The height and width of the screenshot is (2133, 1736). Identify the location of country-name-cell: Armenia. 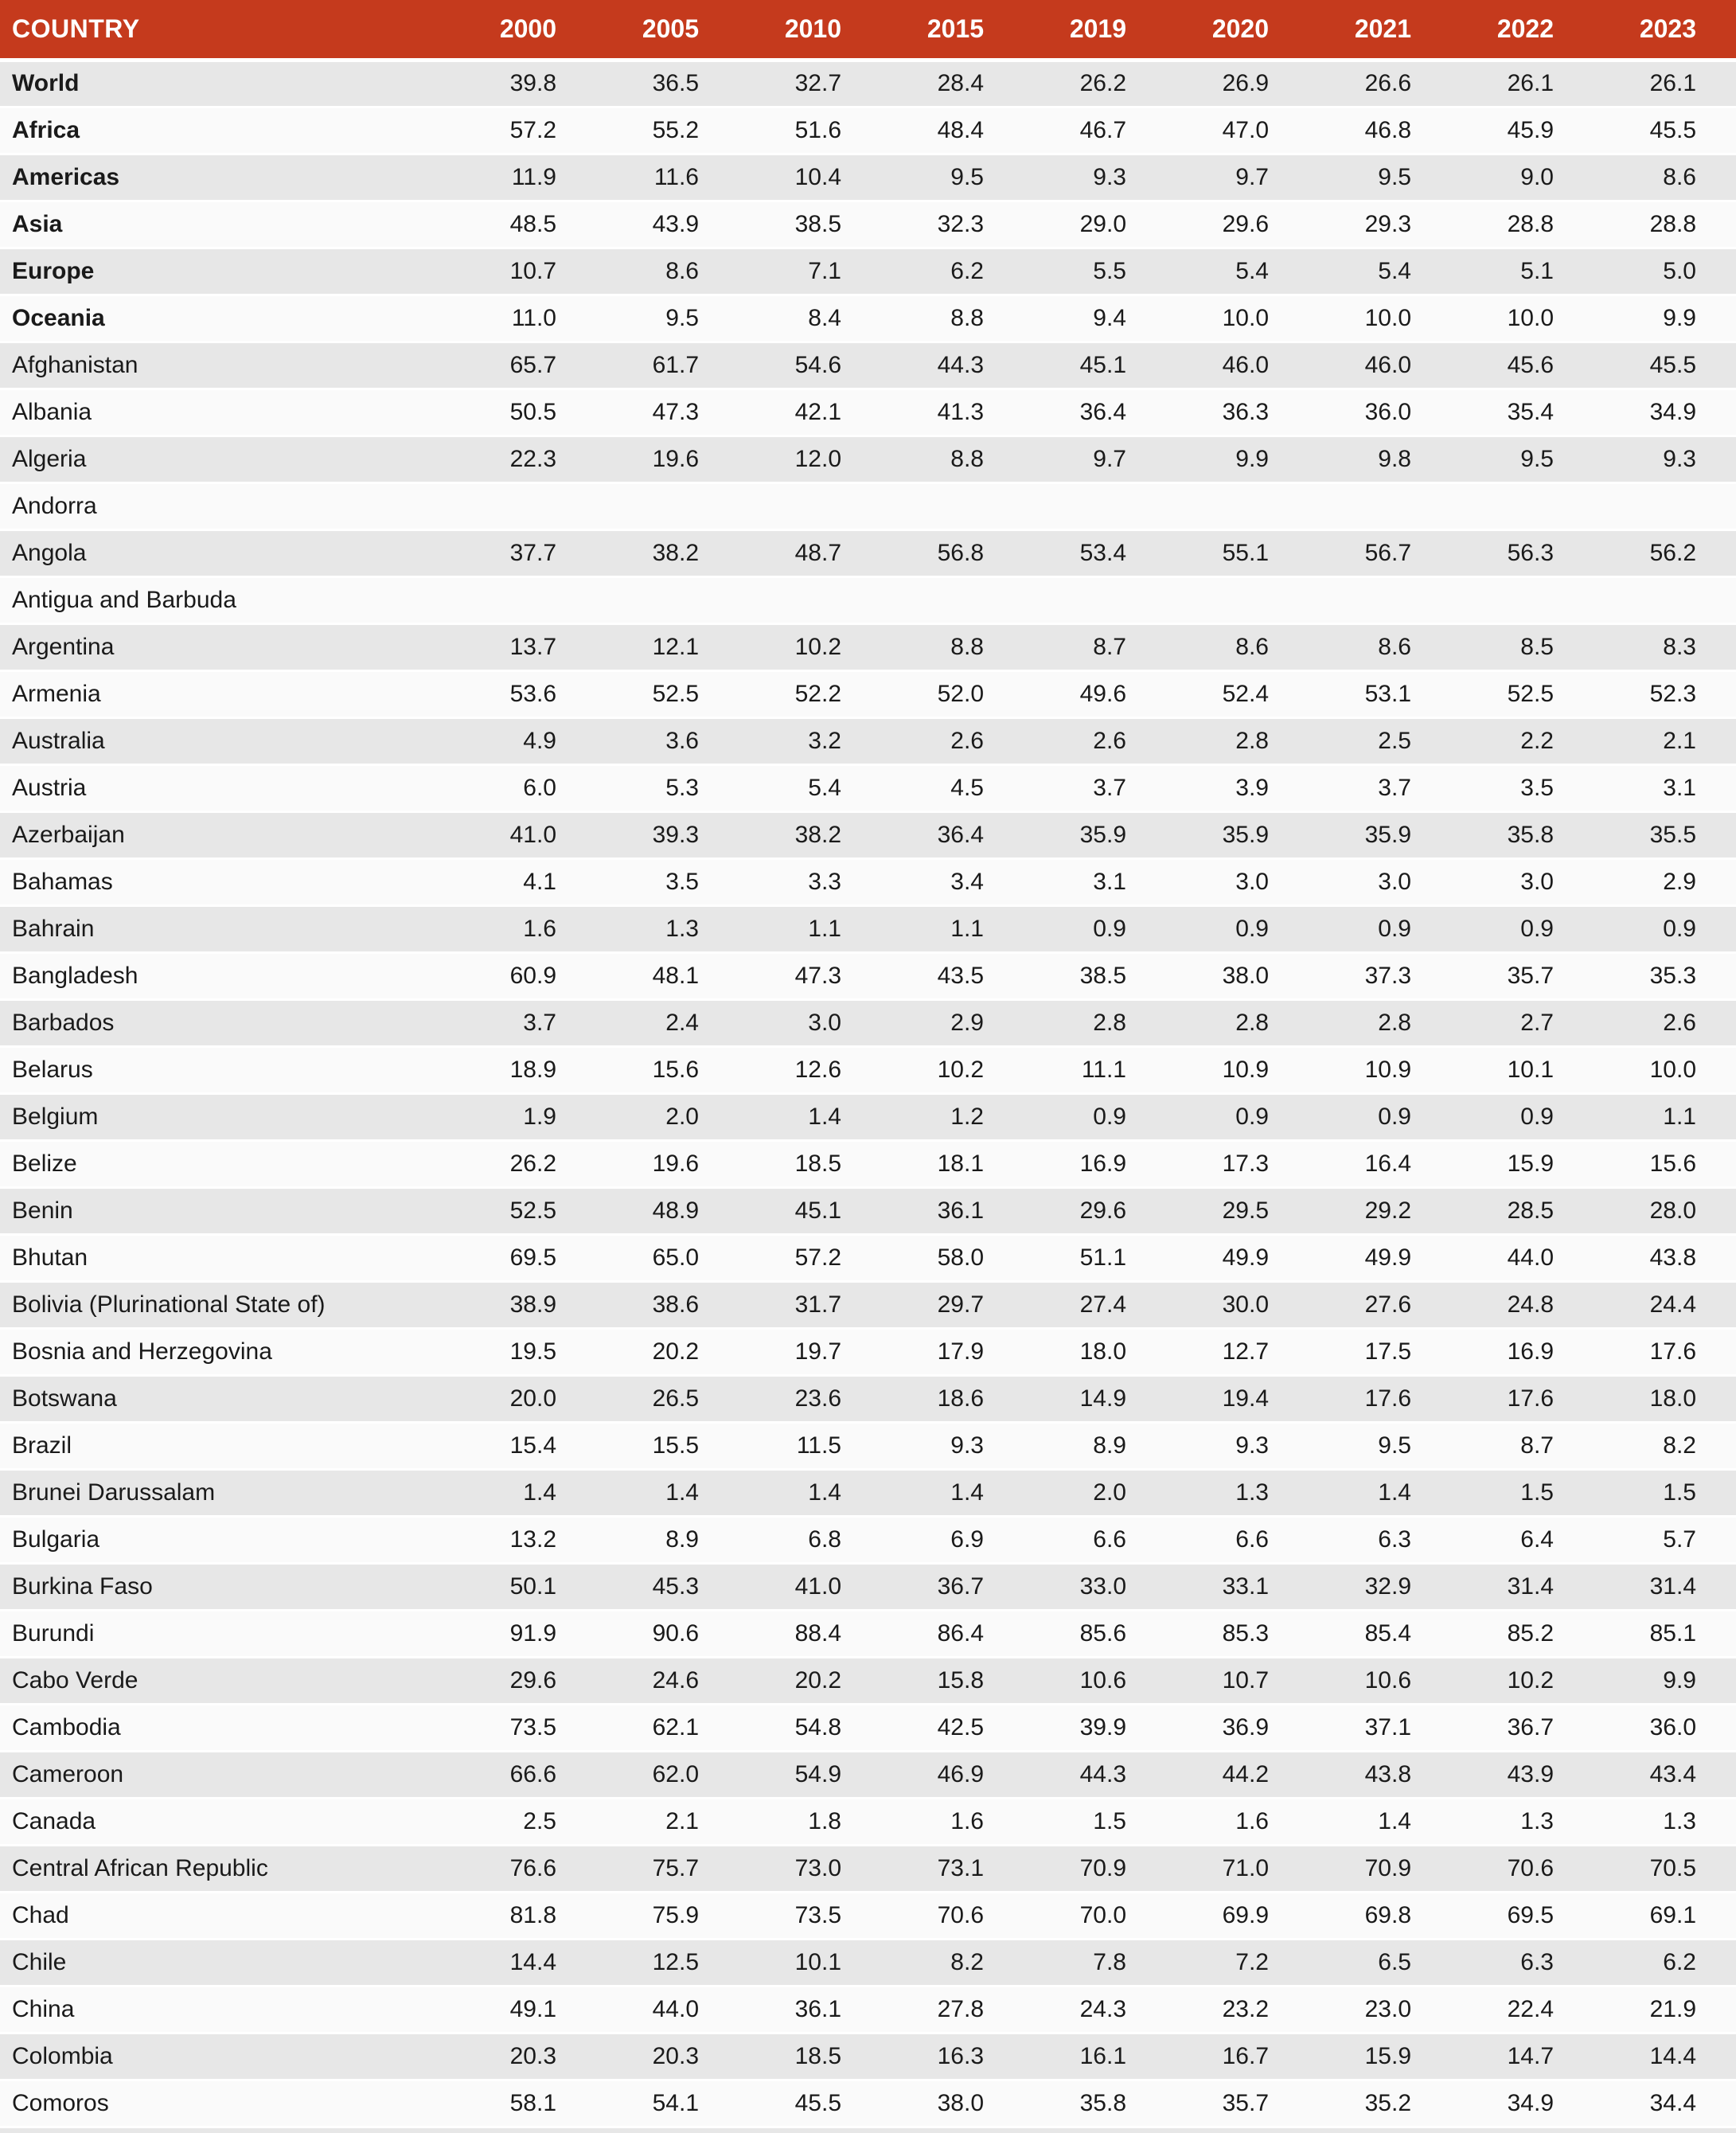
(227, 693).